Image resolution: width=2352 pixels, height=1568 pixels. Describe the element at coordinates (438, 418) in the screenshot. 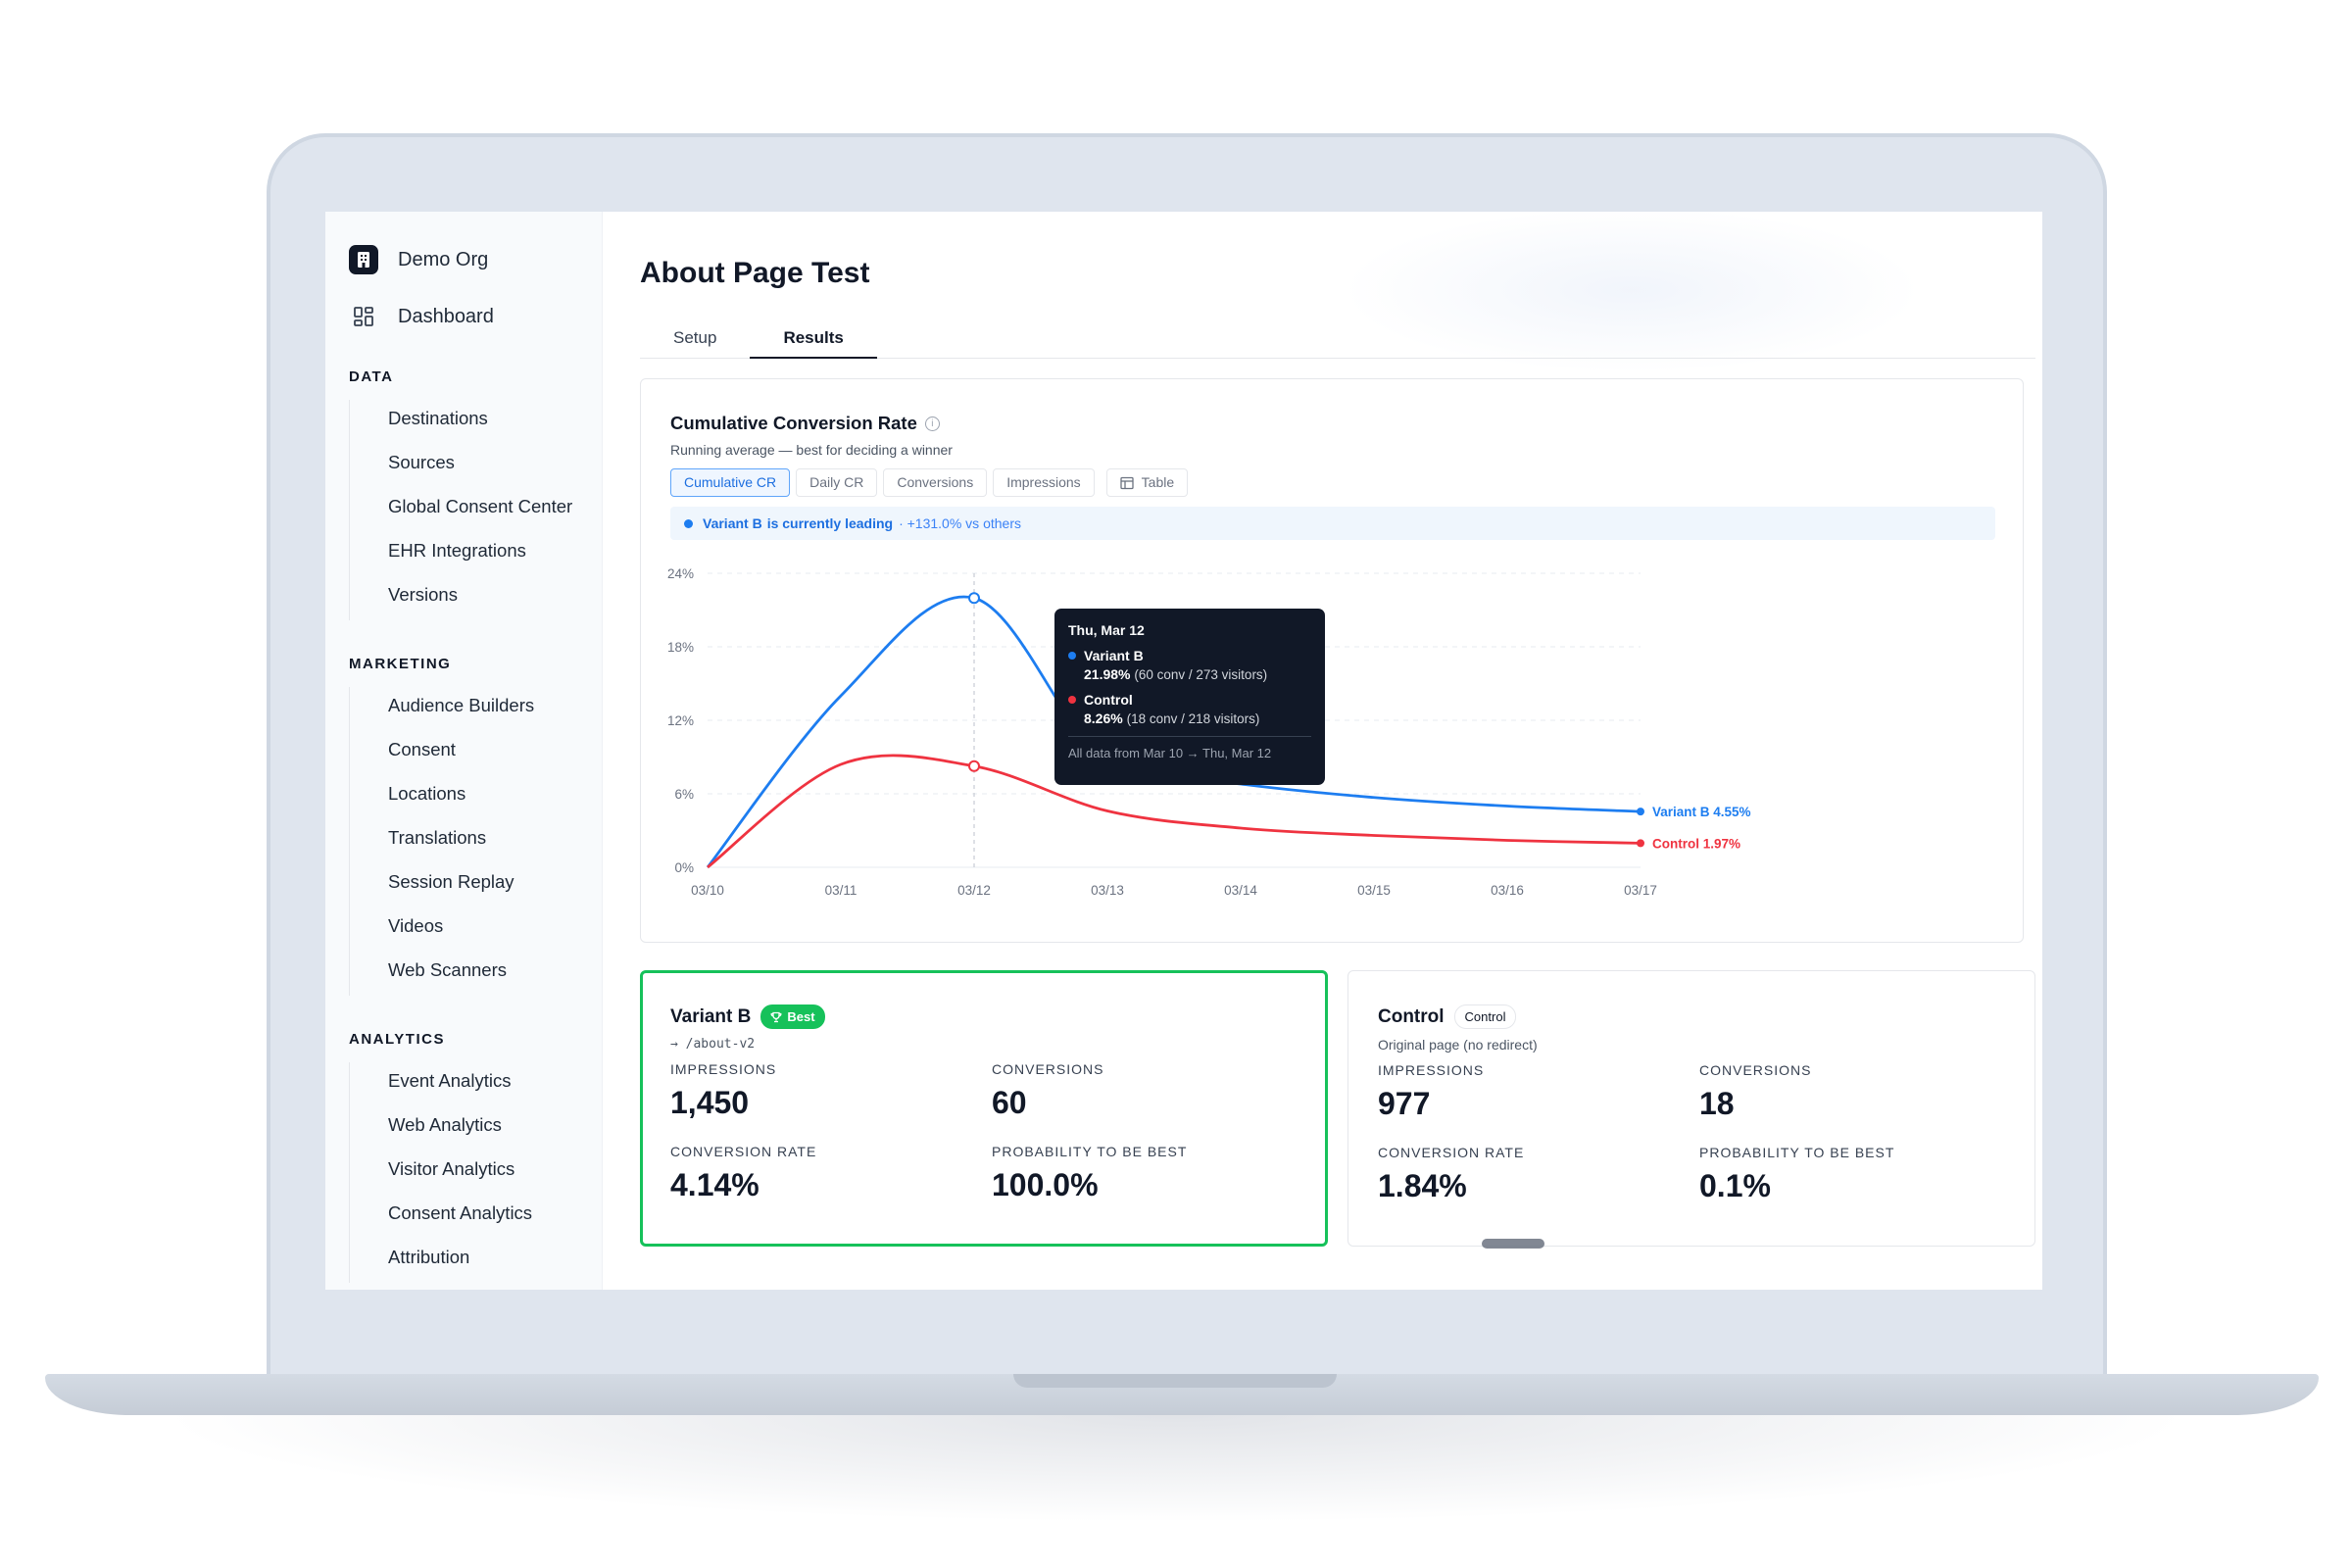

I see `sidebar-item-destinations: Destinations` at that location.